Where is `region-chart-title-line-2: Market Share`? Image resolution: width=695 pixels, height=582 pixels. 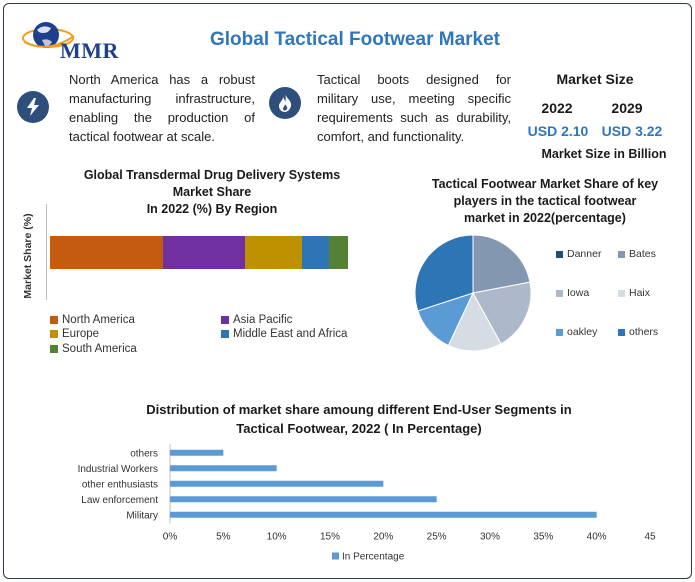 region-chart-title-line-2: Market Share is located at coordinates (212, 192).